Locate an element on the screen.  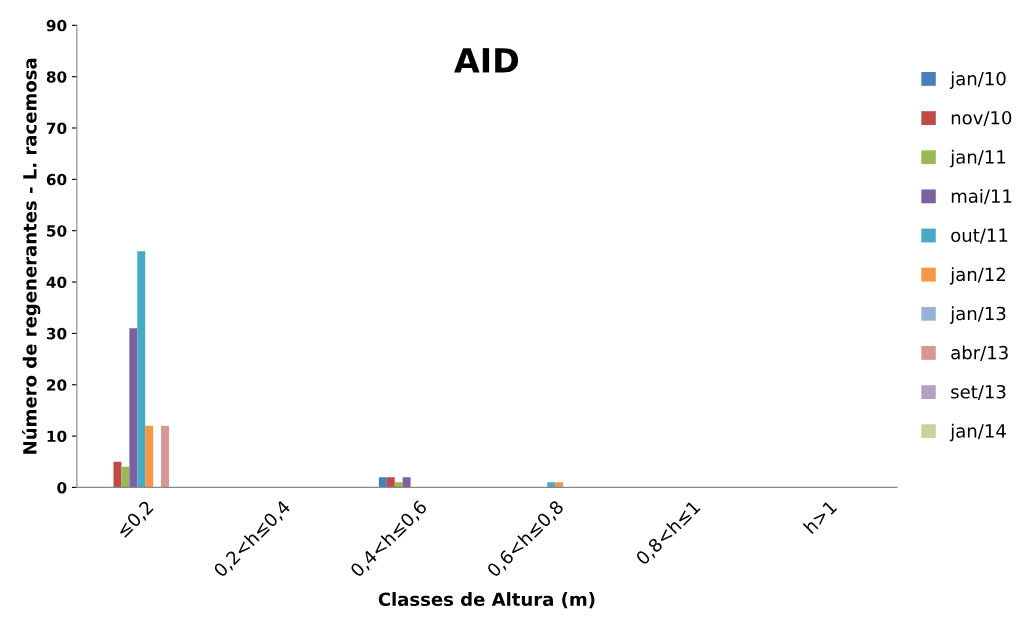
legend-label: mai/11 is located at coordinates (981, 196).